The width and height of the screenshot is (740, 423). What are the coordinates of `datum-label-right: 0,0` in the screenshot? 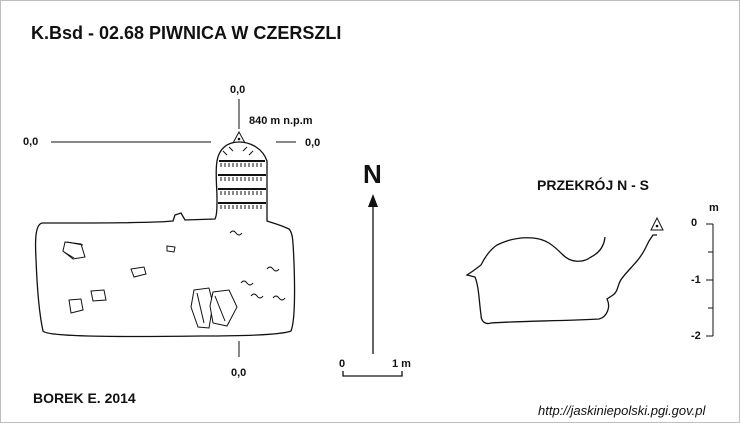 It's located at (313, 143).